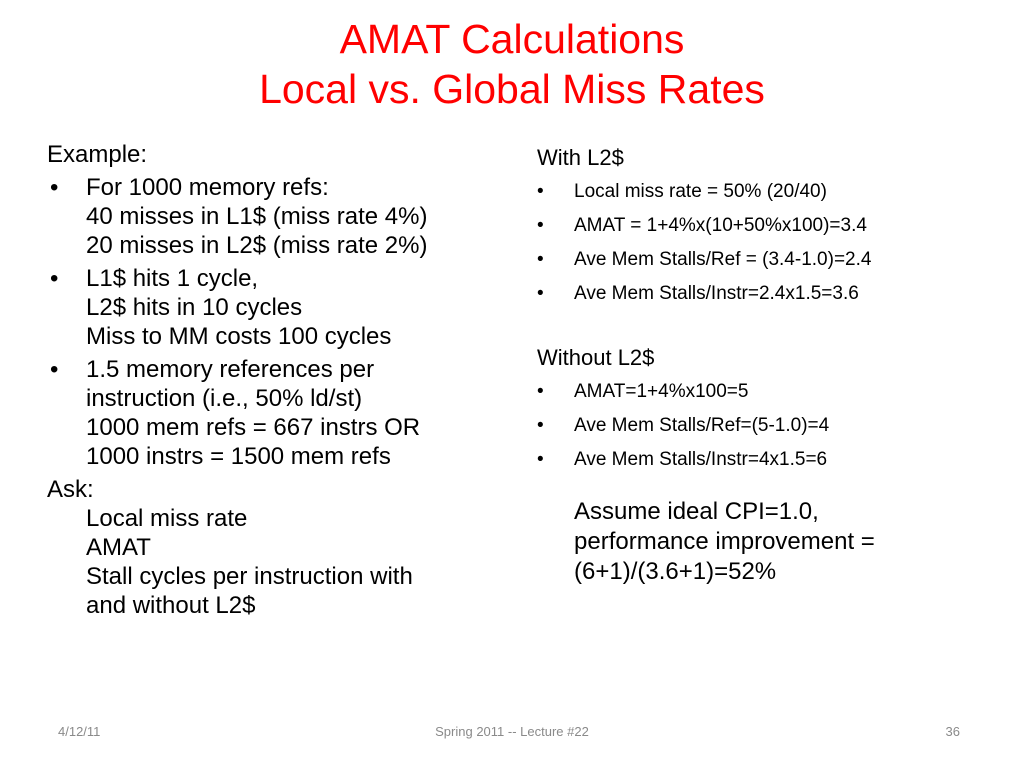 The width and height of the screenshot is (1024, 768). I want to click on bullet-line: 1000 instrs = 1500 mem refs, so click(238, 456).